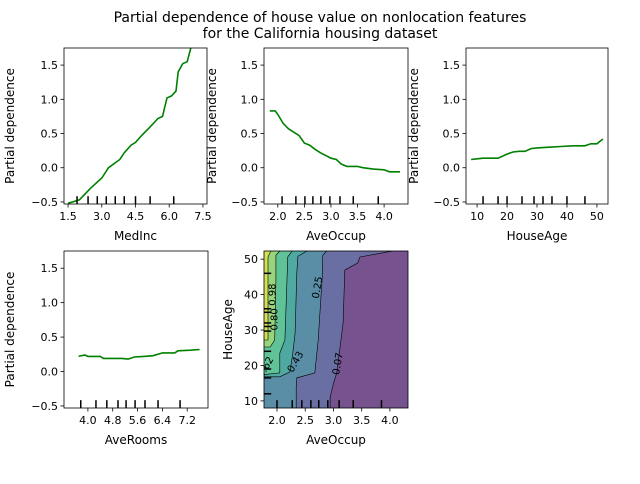  What do you see at coordinates (203, 216) in the screenshot?
I see `x-tick-label: 7.5` at bounding box center [203, 216].